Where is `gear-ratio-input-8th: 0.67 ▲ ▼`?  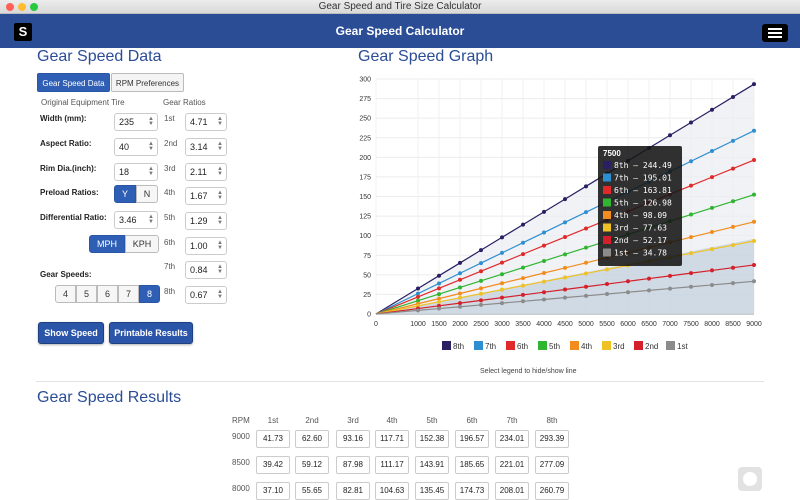 gear-ratio-input-8th: 0.67 ▲ ▼ is located at coordinates (206, 295).